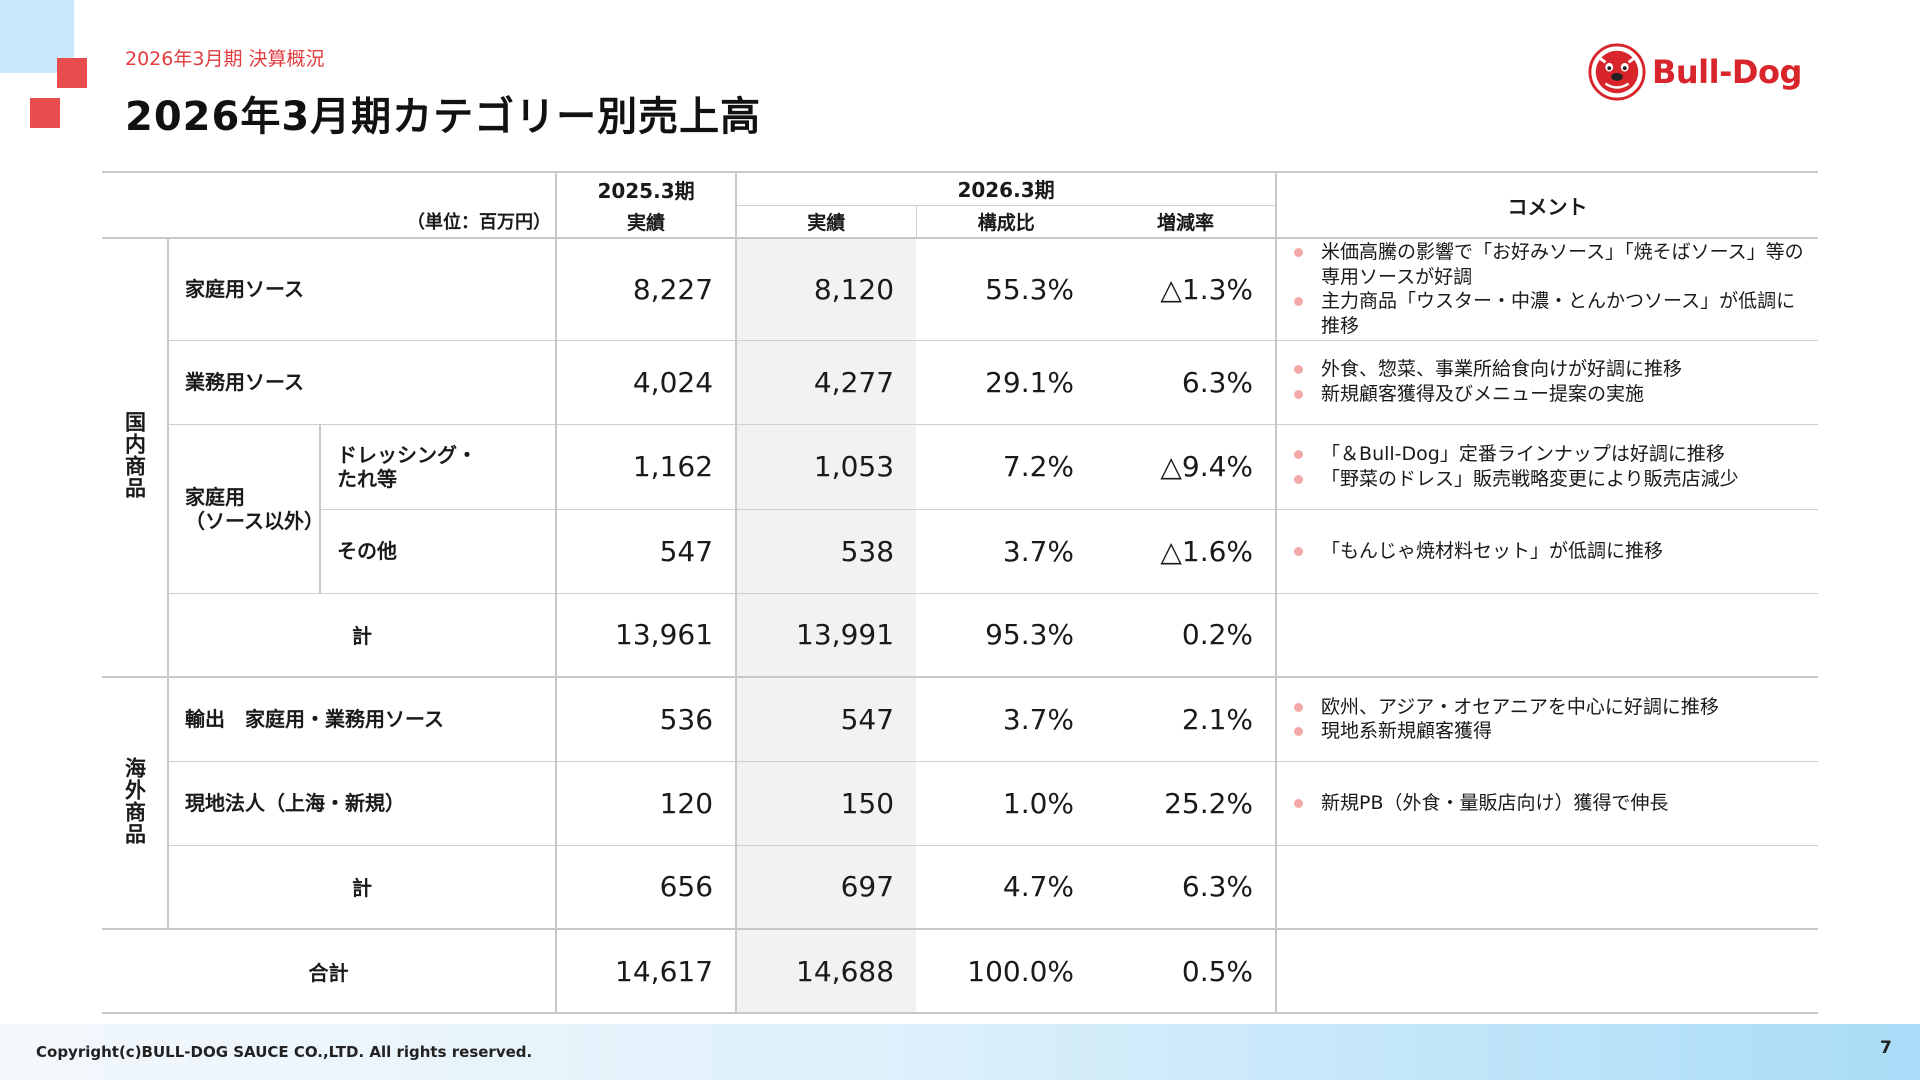  What do you see at coordinates (1006, 189) in the screenshot?
I see `header-cur-period: 2026.3期` at bounding box center [1006, 189].